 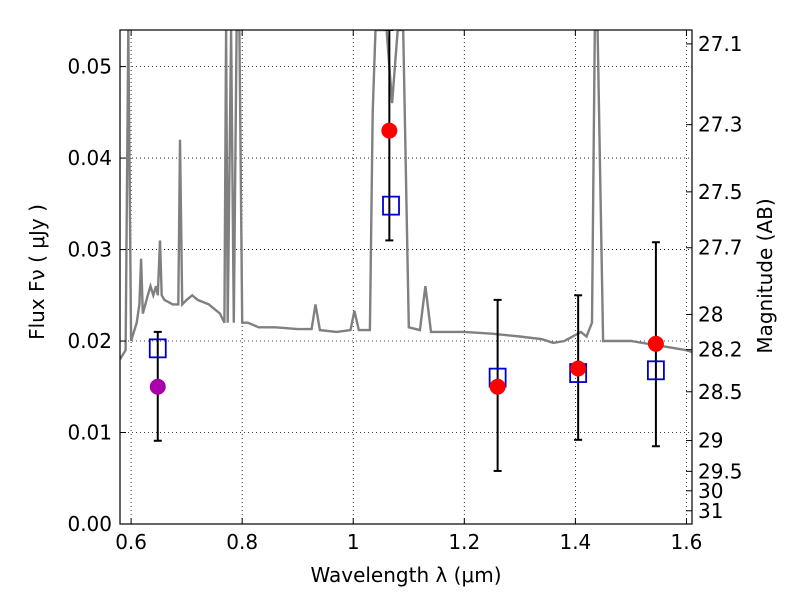 I want to click on right-y-tick-label: 27.1, so click(x=720, y=44).